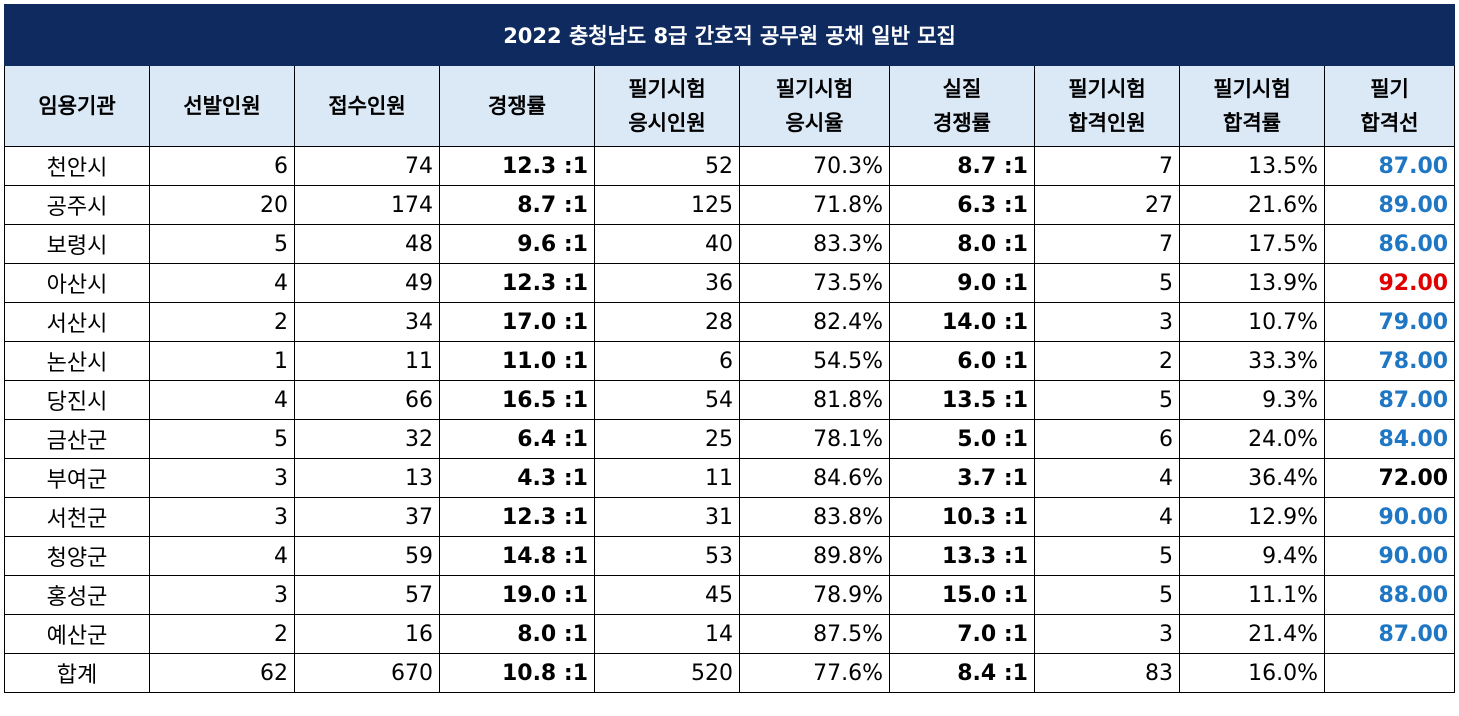 The width and height of the screenshot is (1459, 716). What do you see at coordinates (517, 556) in the screenshot?
I see `ratio-cell: 14.8 :1` at bounding box center [517, 556].